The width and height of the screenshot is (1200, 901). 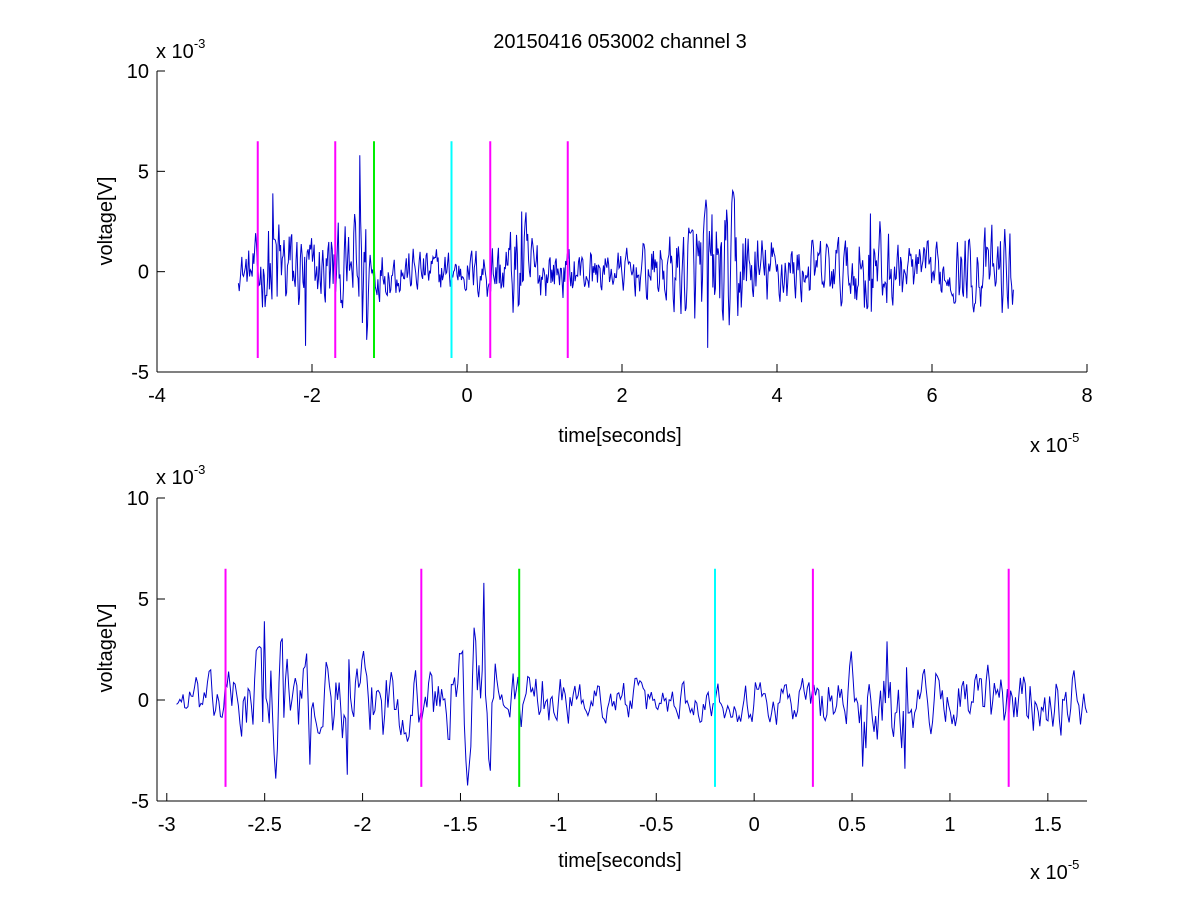 I want to click on x-scale-factor-top: x 10-5, so click(x=1054, y=443).